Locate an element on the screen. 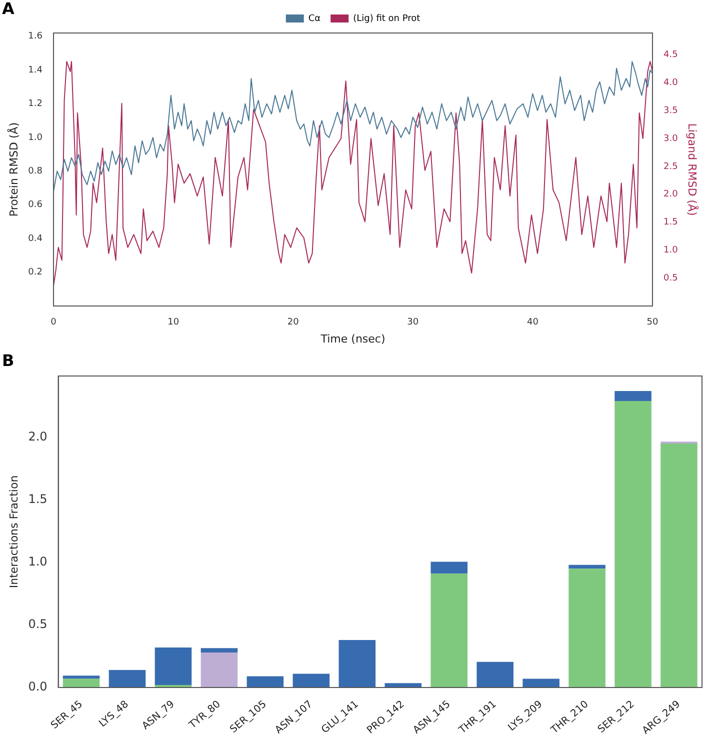 This screenshot has height=744, width=708. y-axis-title: Interactions Fraction is located at coordinates (13, 531).